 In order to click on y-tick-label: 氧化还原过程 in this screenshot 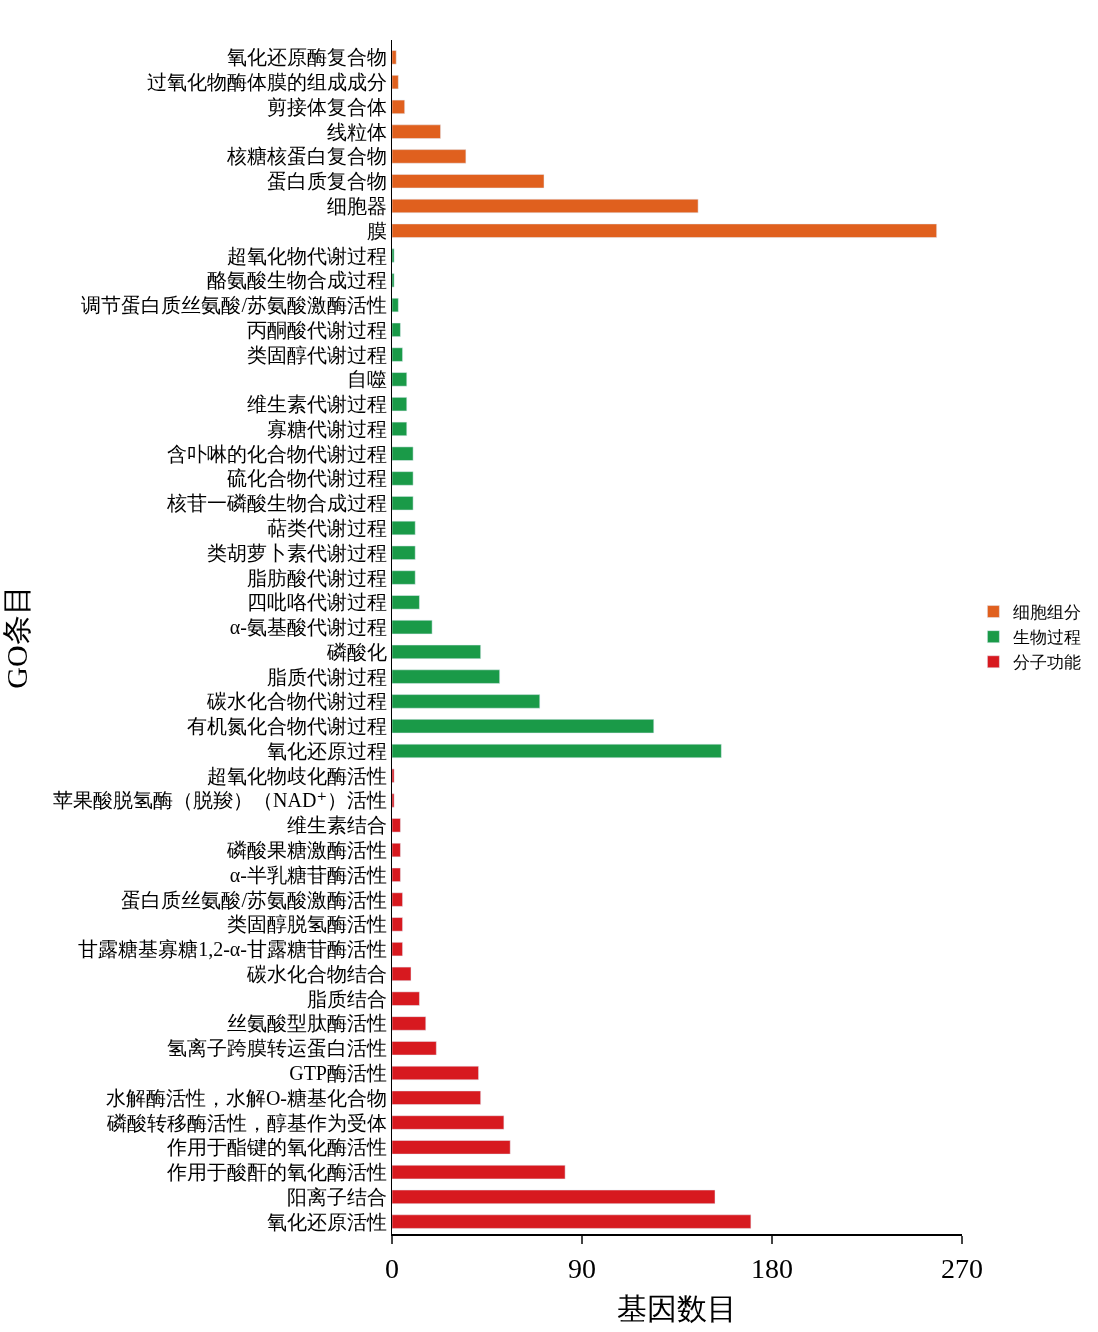, I will do `click(327, 750)`.